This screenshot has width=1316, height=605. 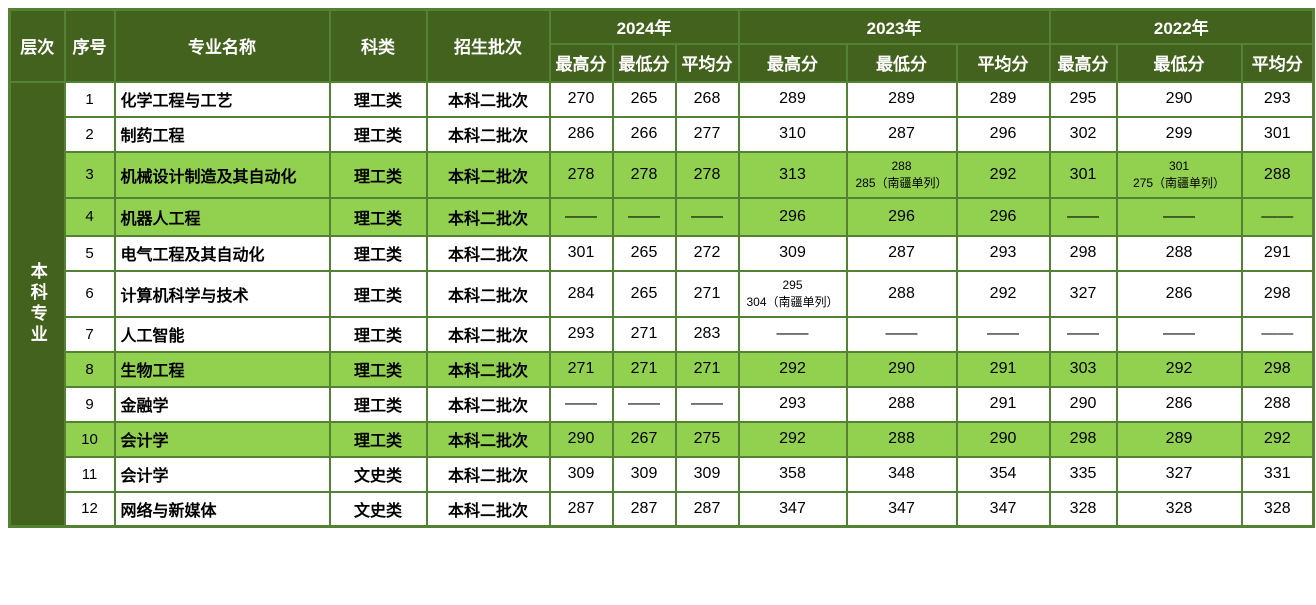 I want to click on header-2022-avg: 平均分, so click(x=1277, y=62).